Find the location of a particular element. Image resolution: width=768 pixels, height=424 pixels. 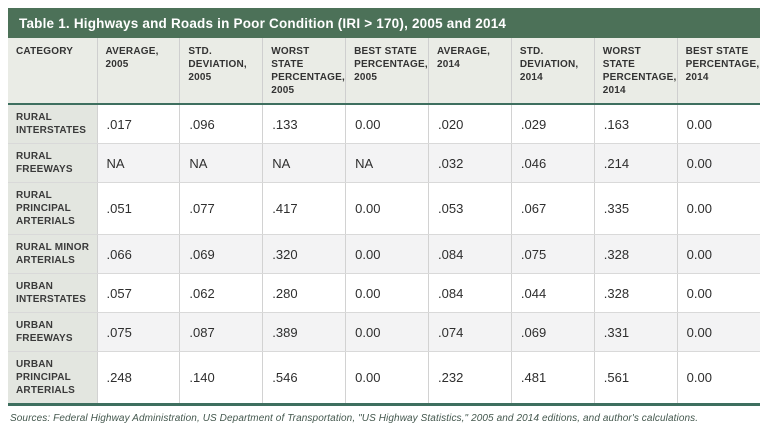

column-header-worst-state-2005: WORST STATE PERCENTAGE, 2005 is located at coordinates (304, 71).